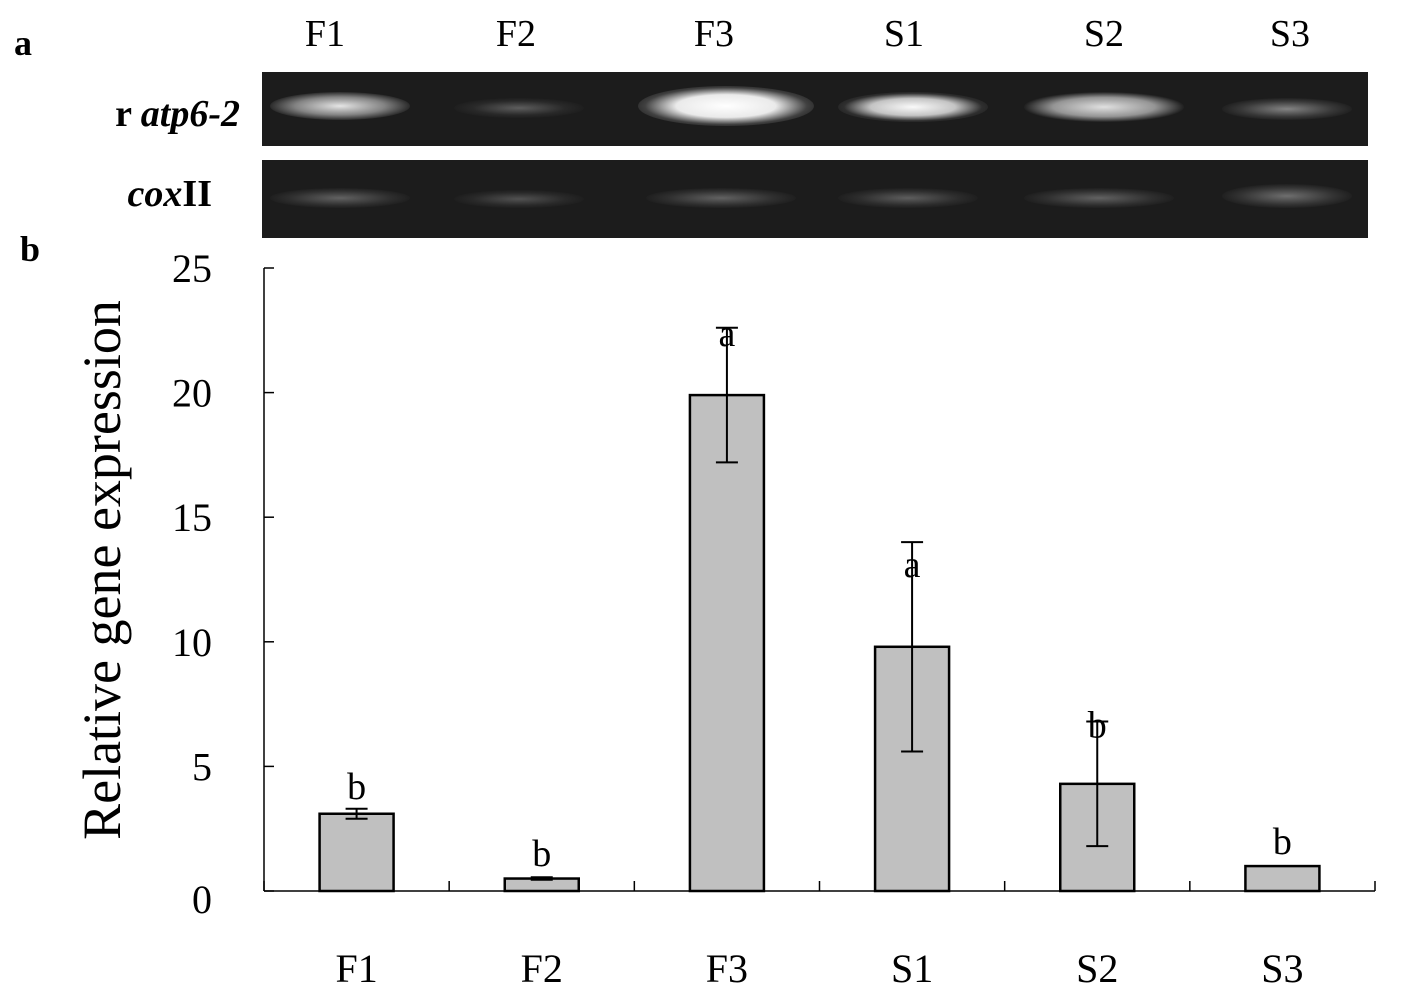 The height and width of the screenshot is (1000, 1422). Describe the element at coordinates (155, 194) in the screenshot. I see `gene-name-cox: cox` at that location.